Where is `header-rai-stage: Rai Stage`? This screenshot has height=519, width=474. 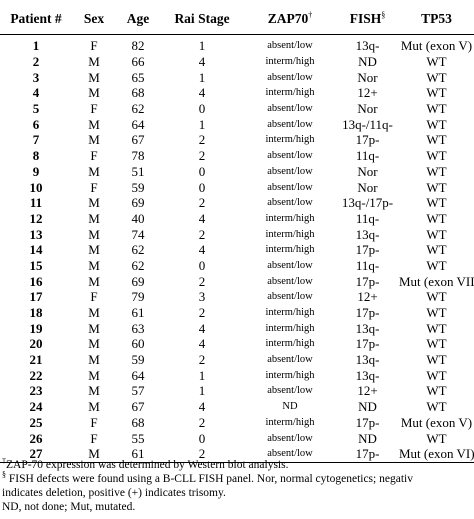
header-rai-stage: Rai Stage is located at coordinates (202, 19).